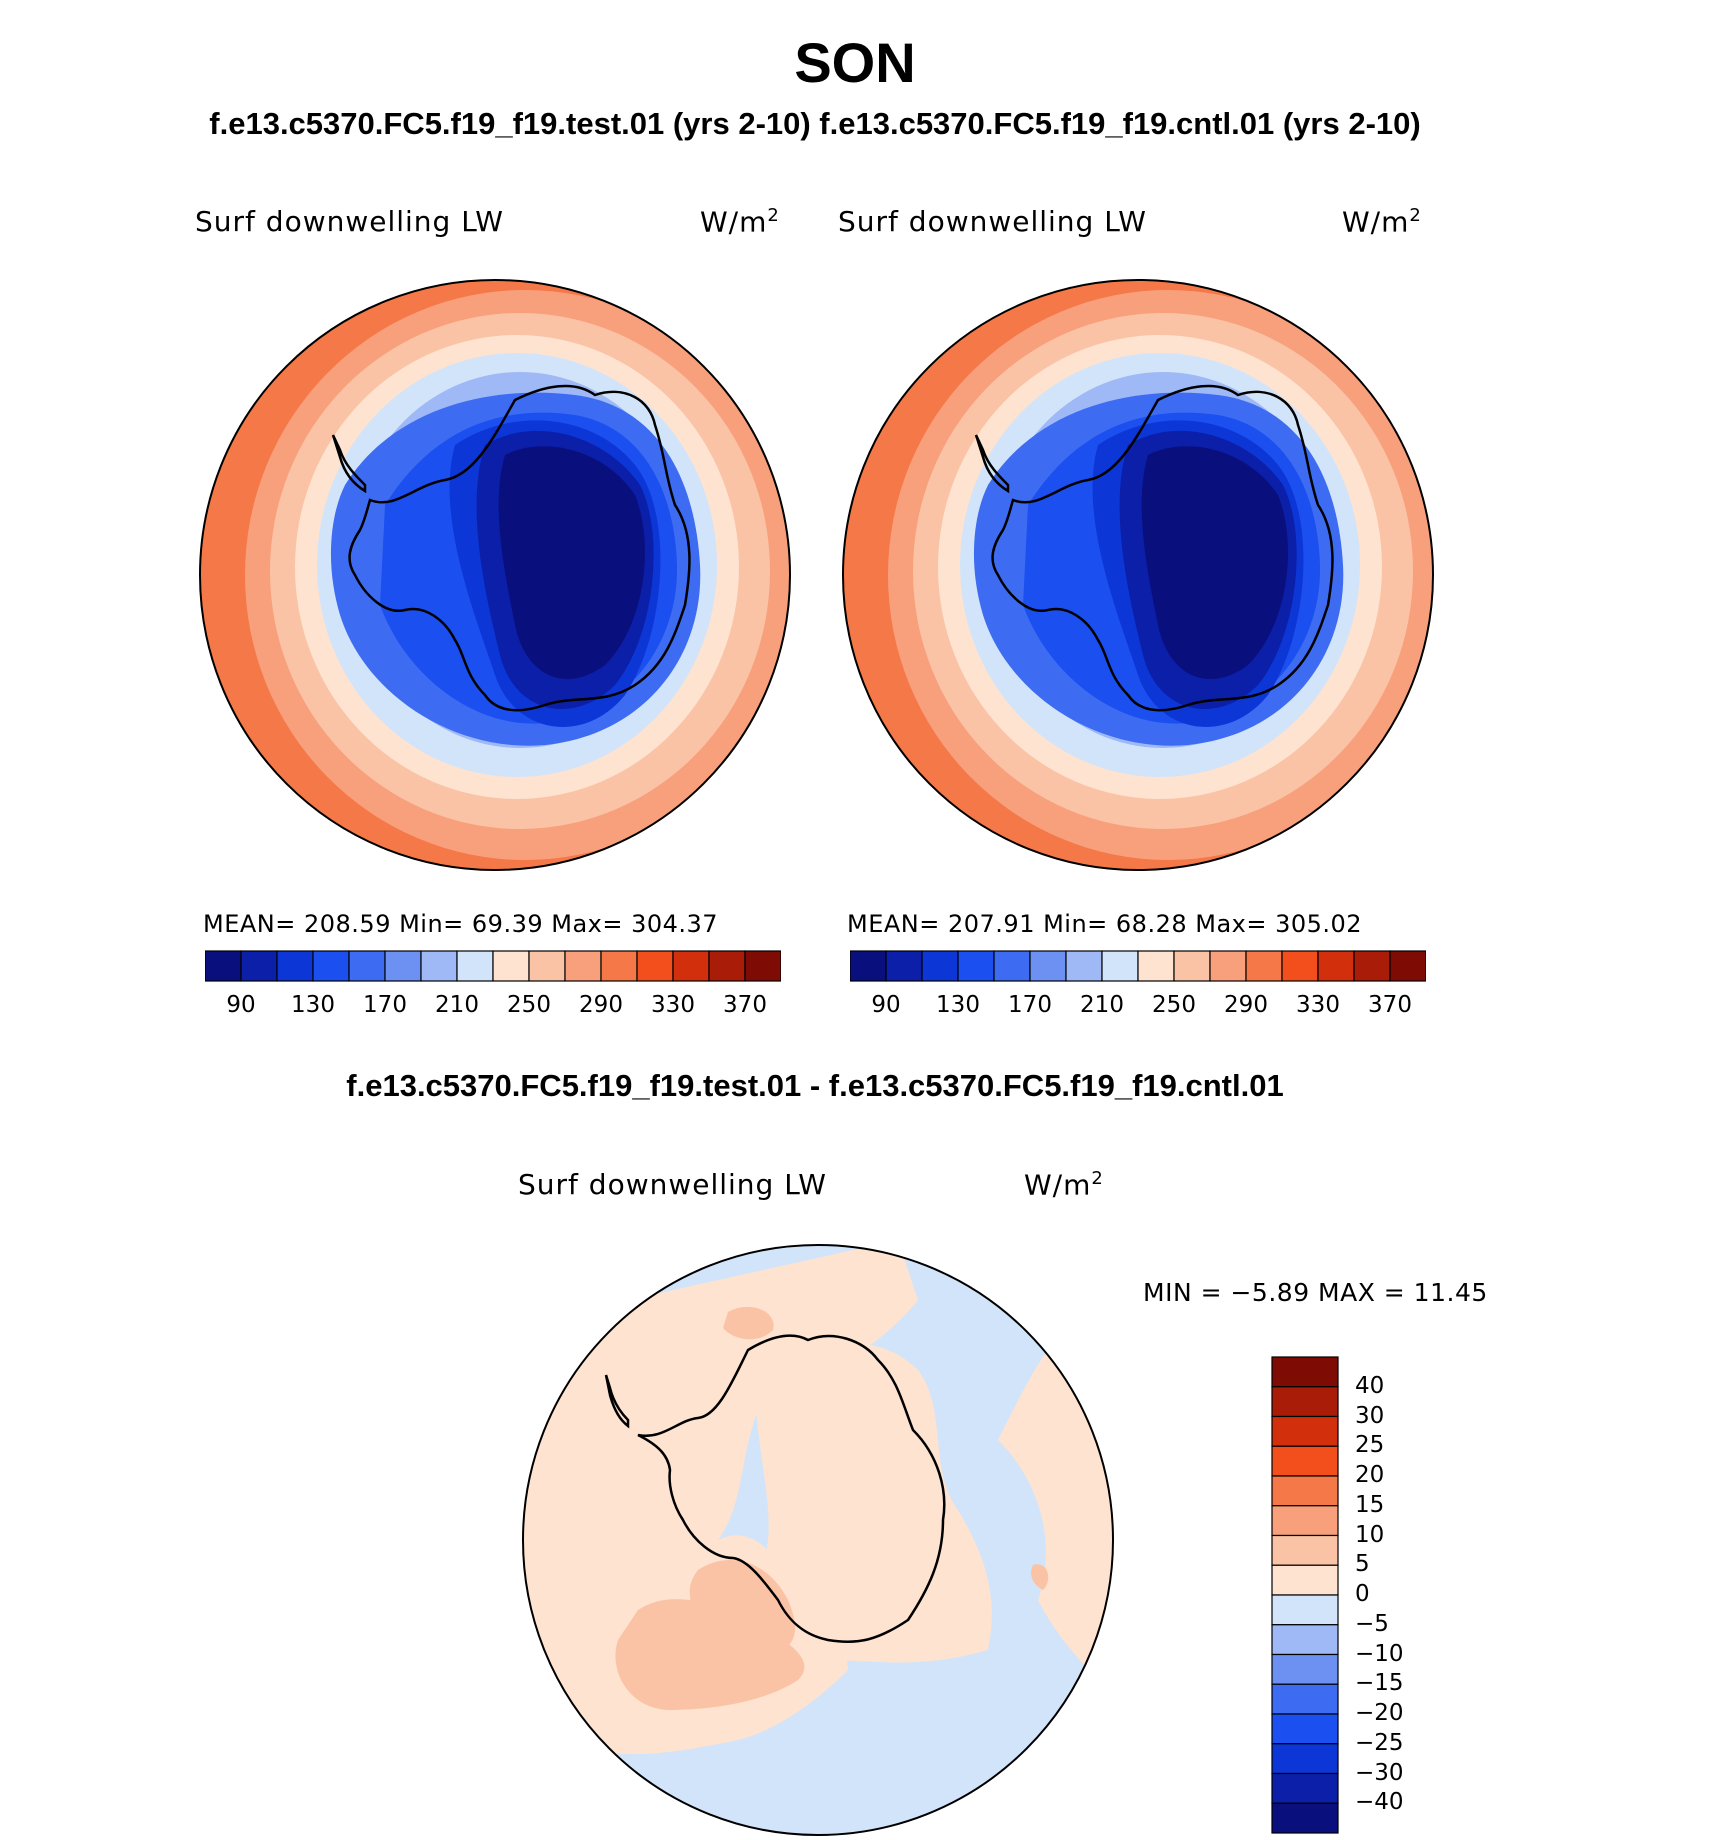 The height and width of the screenshot is (1840, 1710). Describe the element at coordinates (1415, 1595) in the screenshot. I see `difference-colorbar-ticks: 40 30 25 20 15 10 5 0 −5 −10 −15 −20 −25 −30 −40` at that location.